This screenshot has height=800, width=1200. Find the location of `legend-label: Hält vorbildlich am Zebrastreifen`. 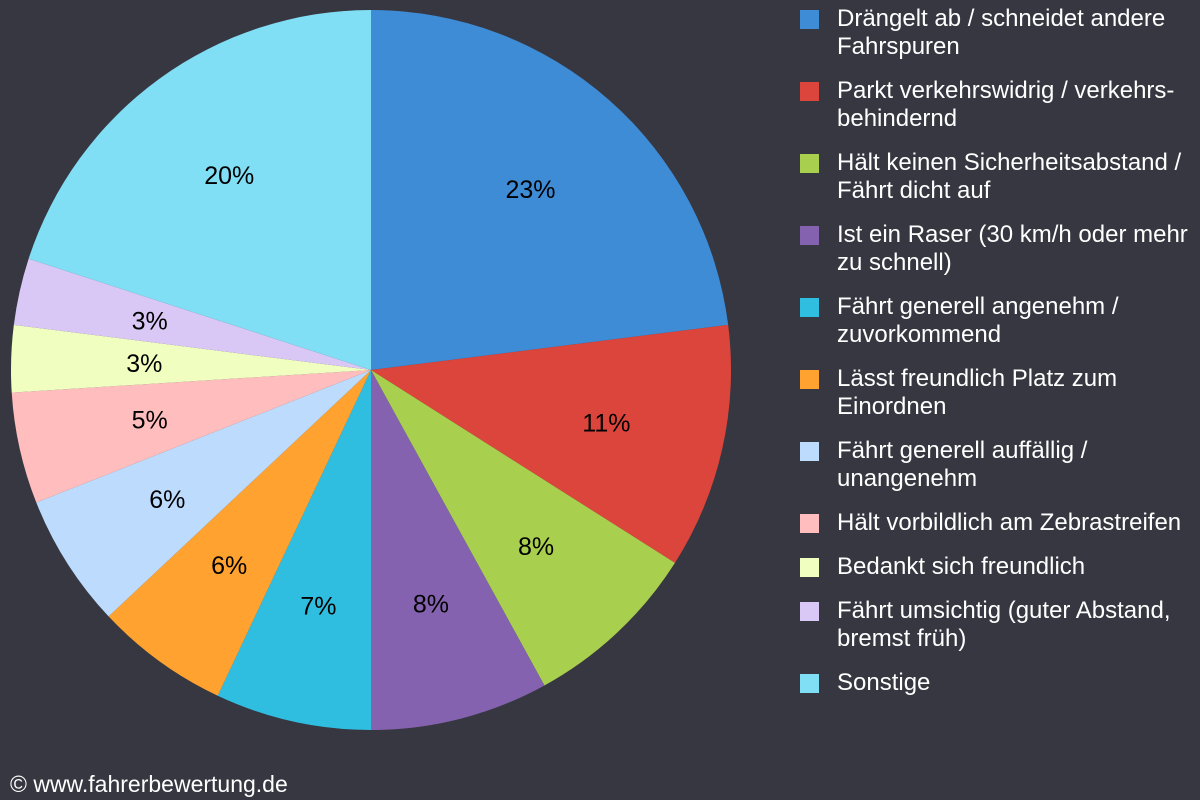

legend-label: Hält vorbildlich am Zebrastreifen is located at coordinates (1009, 522).